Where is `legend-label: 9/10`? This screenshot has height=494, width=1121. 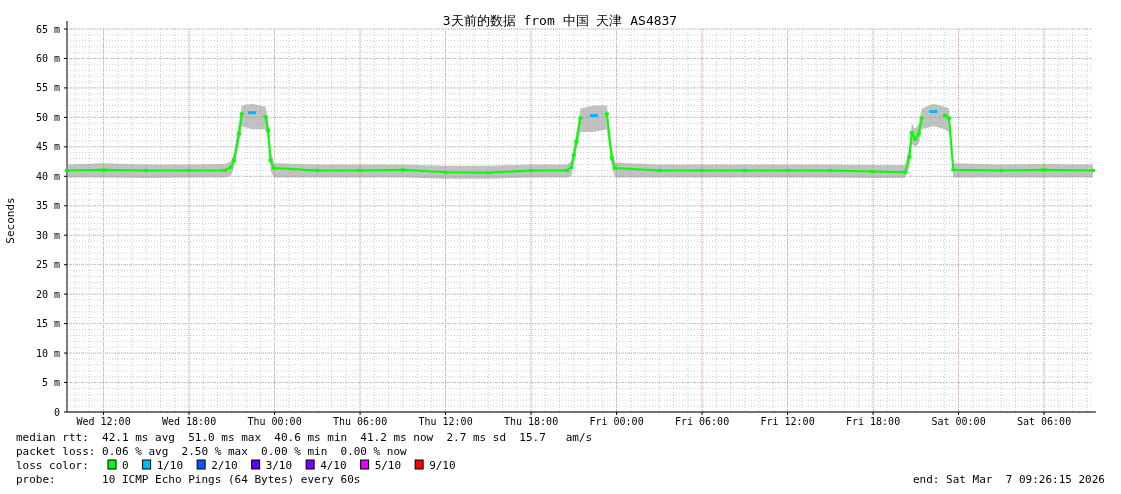 legend-label: 9/10 is located at coordinates (442, 465).